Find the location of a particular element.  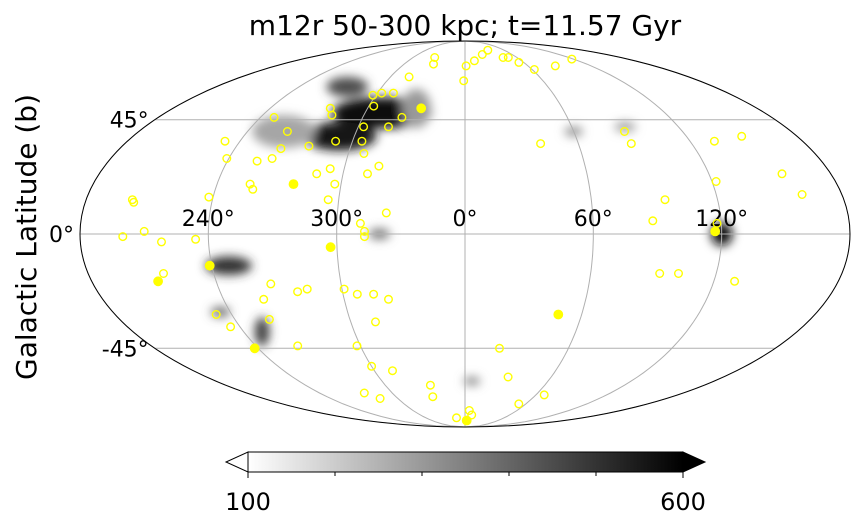

longitude-tick-label: 300° is located at coordinates (336, 219).